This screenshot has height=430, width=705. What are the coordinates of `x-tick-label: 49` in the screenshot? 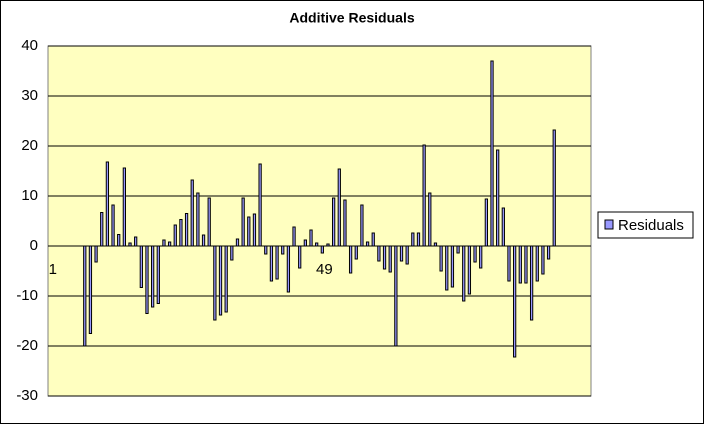 It's located at (324, 269).